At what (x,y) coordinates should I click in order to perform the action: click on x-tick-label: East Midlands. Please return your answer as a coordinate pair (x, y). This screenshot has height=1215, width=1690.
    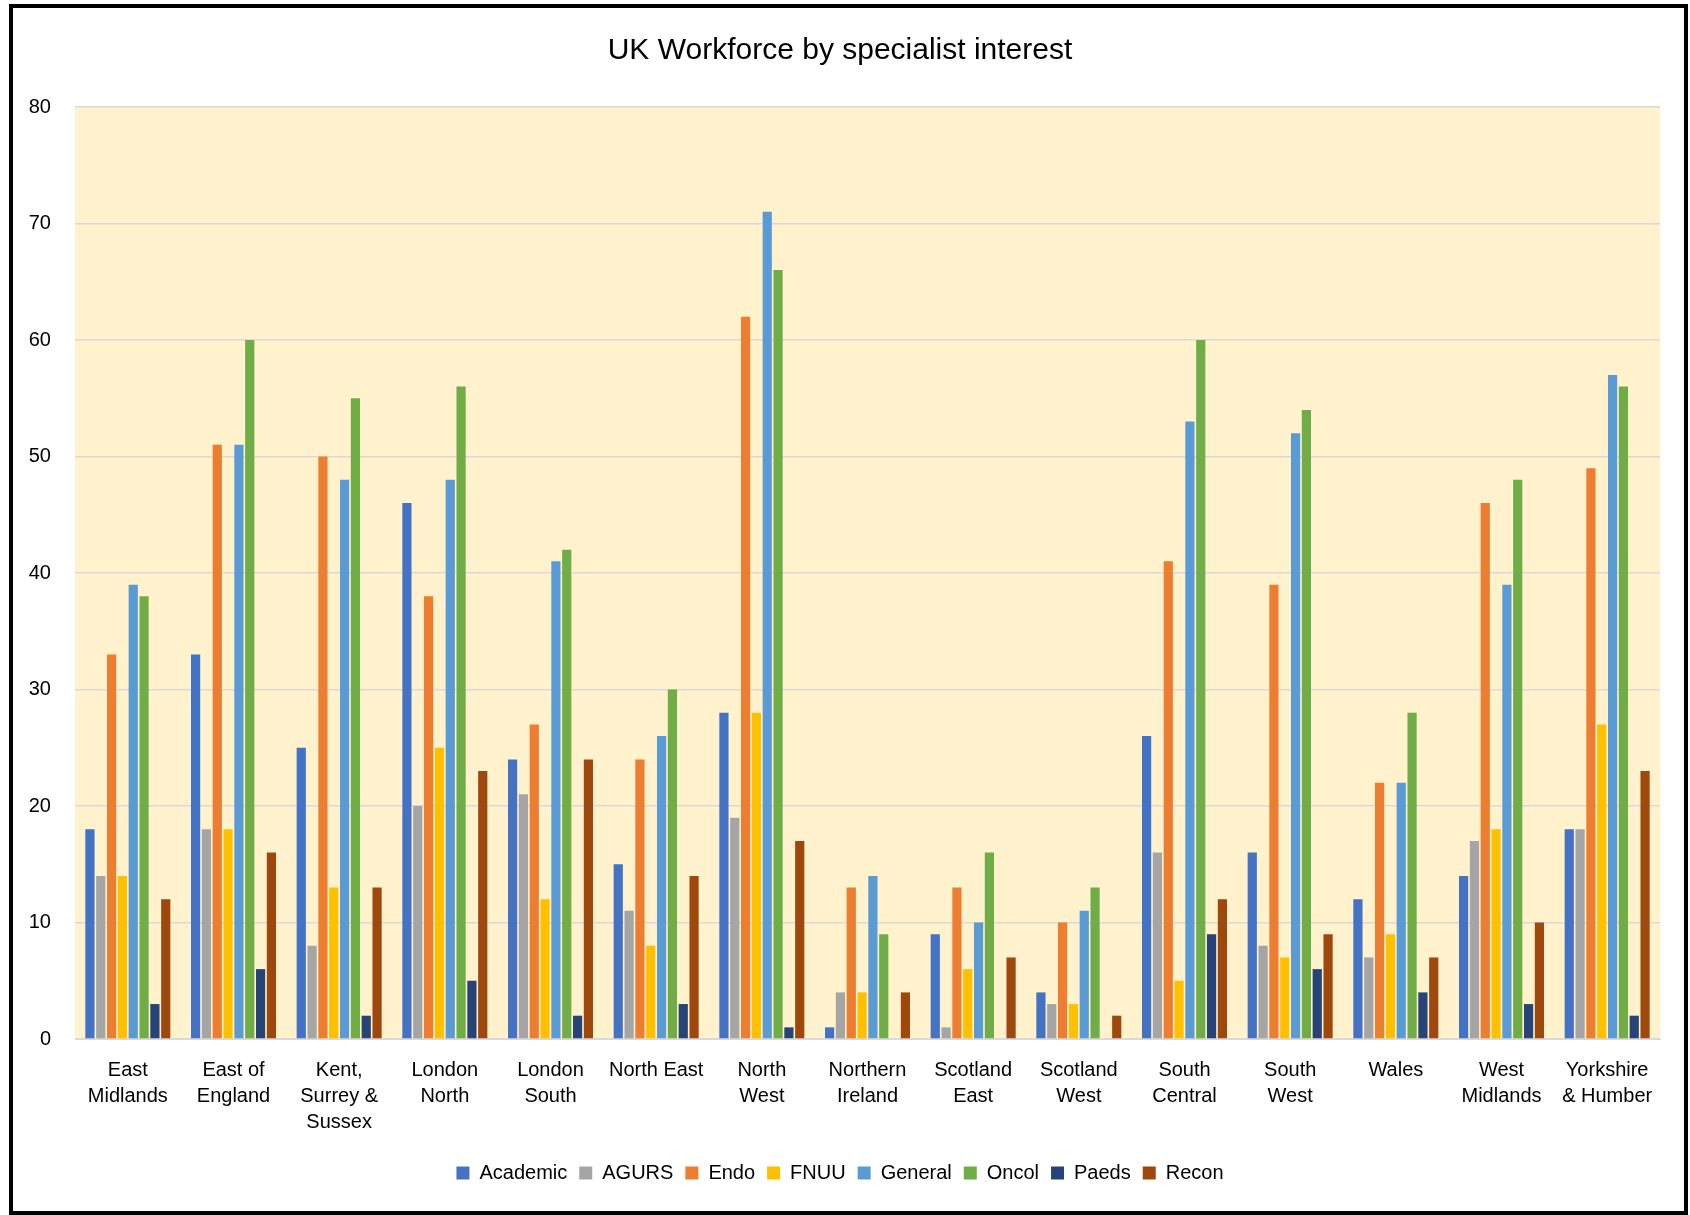
    Looking at the image, I should click on (127, 1081).